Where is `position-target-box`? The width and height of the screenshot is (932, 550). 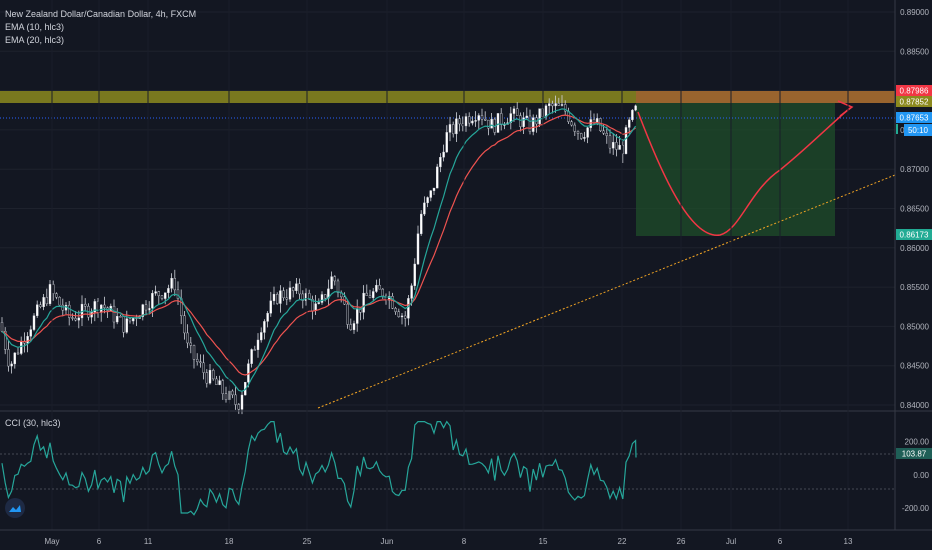
position-target-box is located at coordinates (735, 169).